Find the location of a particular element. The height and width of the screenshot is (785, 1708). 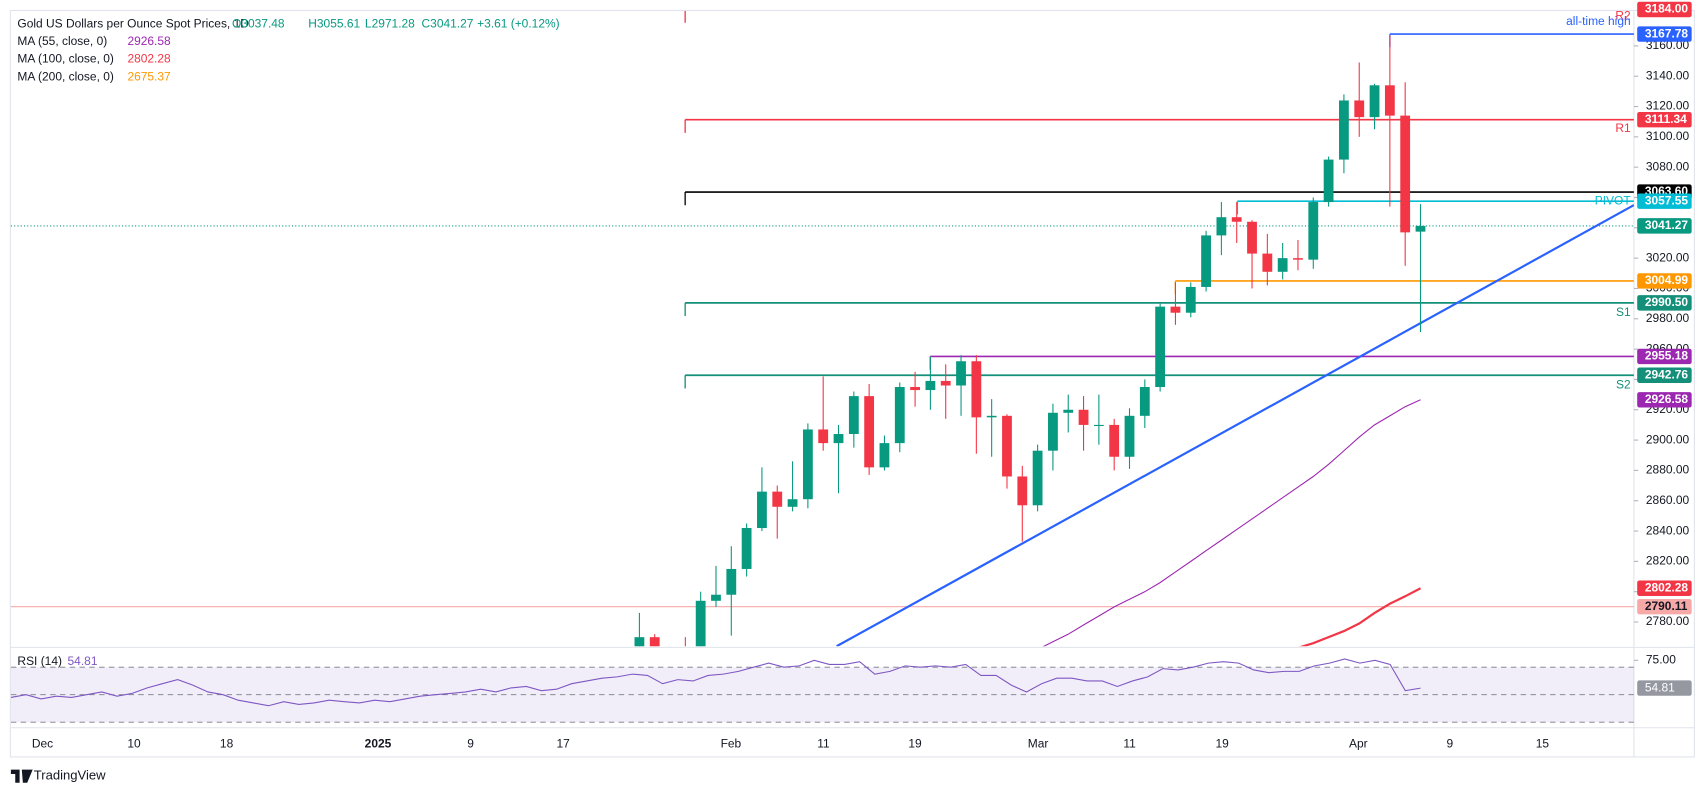

rsi-name: RSI (14) is located at coordinates (39, 661).